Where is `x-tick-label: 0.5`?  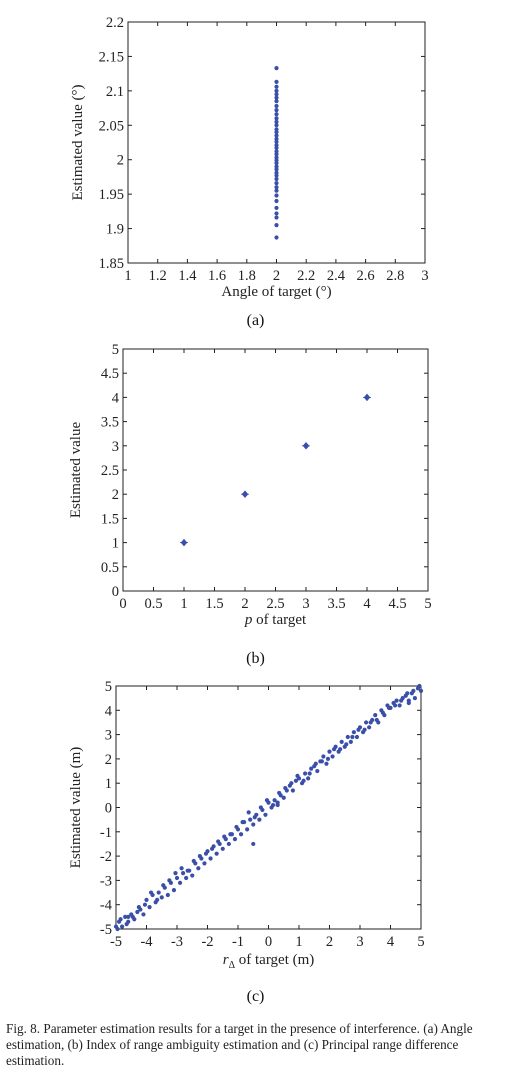 x-tick-label: 0.5 is located at coordinates (153, 604).